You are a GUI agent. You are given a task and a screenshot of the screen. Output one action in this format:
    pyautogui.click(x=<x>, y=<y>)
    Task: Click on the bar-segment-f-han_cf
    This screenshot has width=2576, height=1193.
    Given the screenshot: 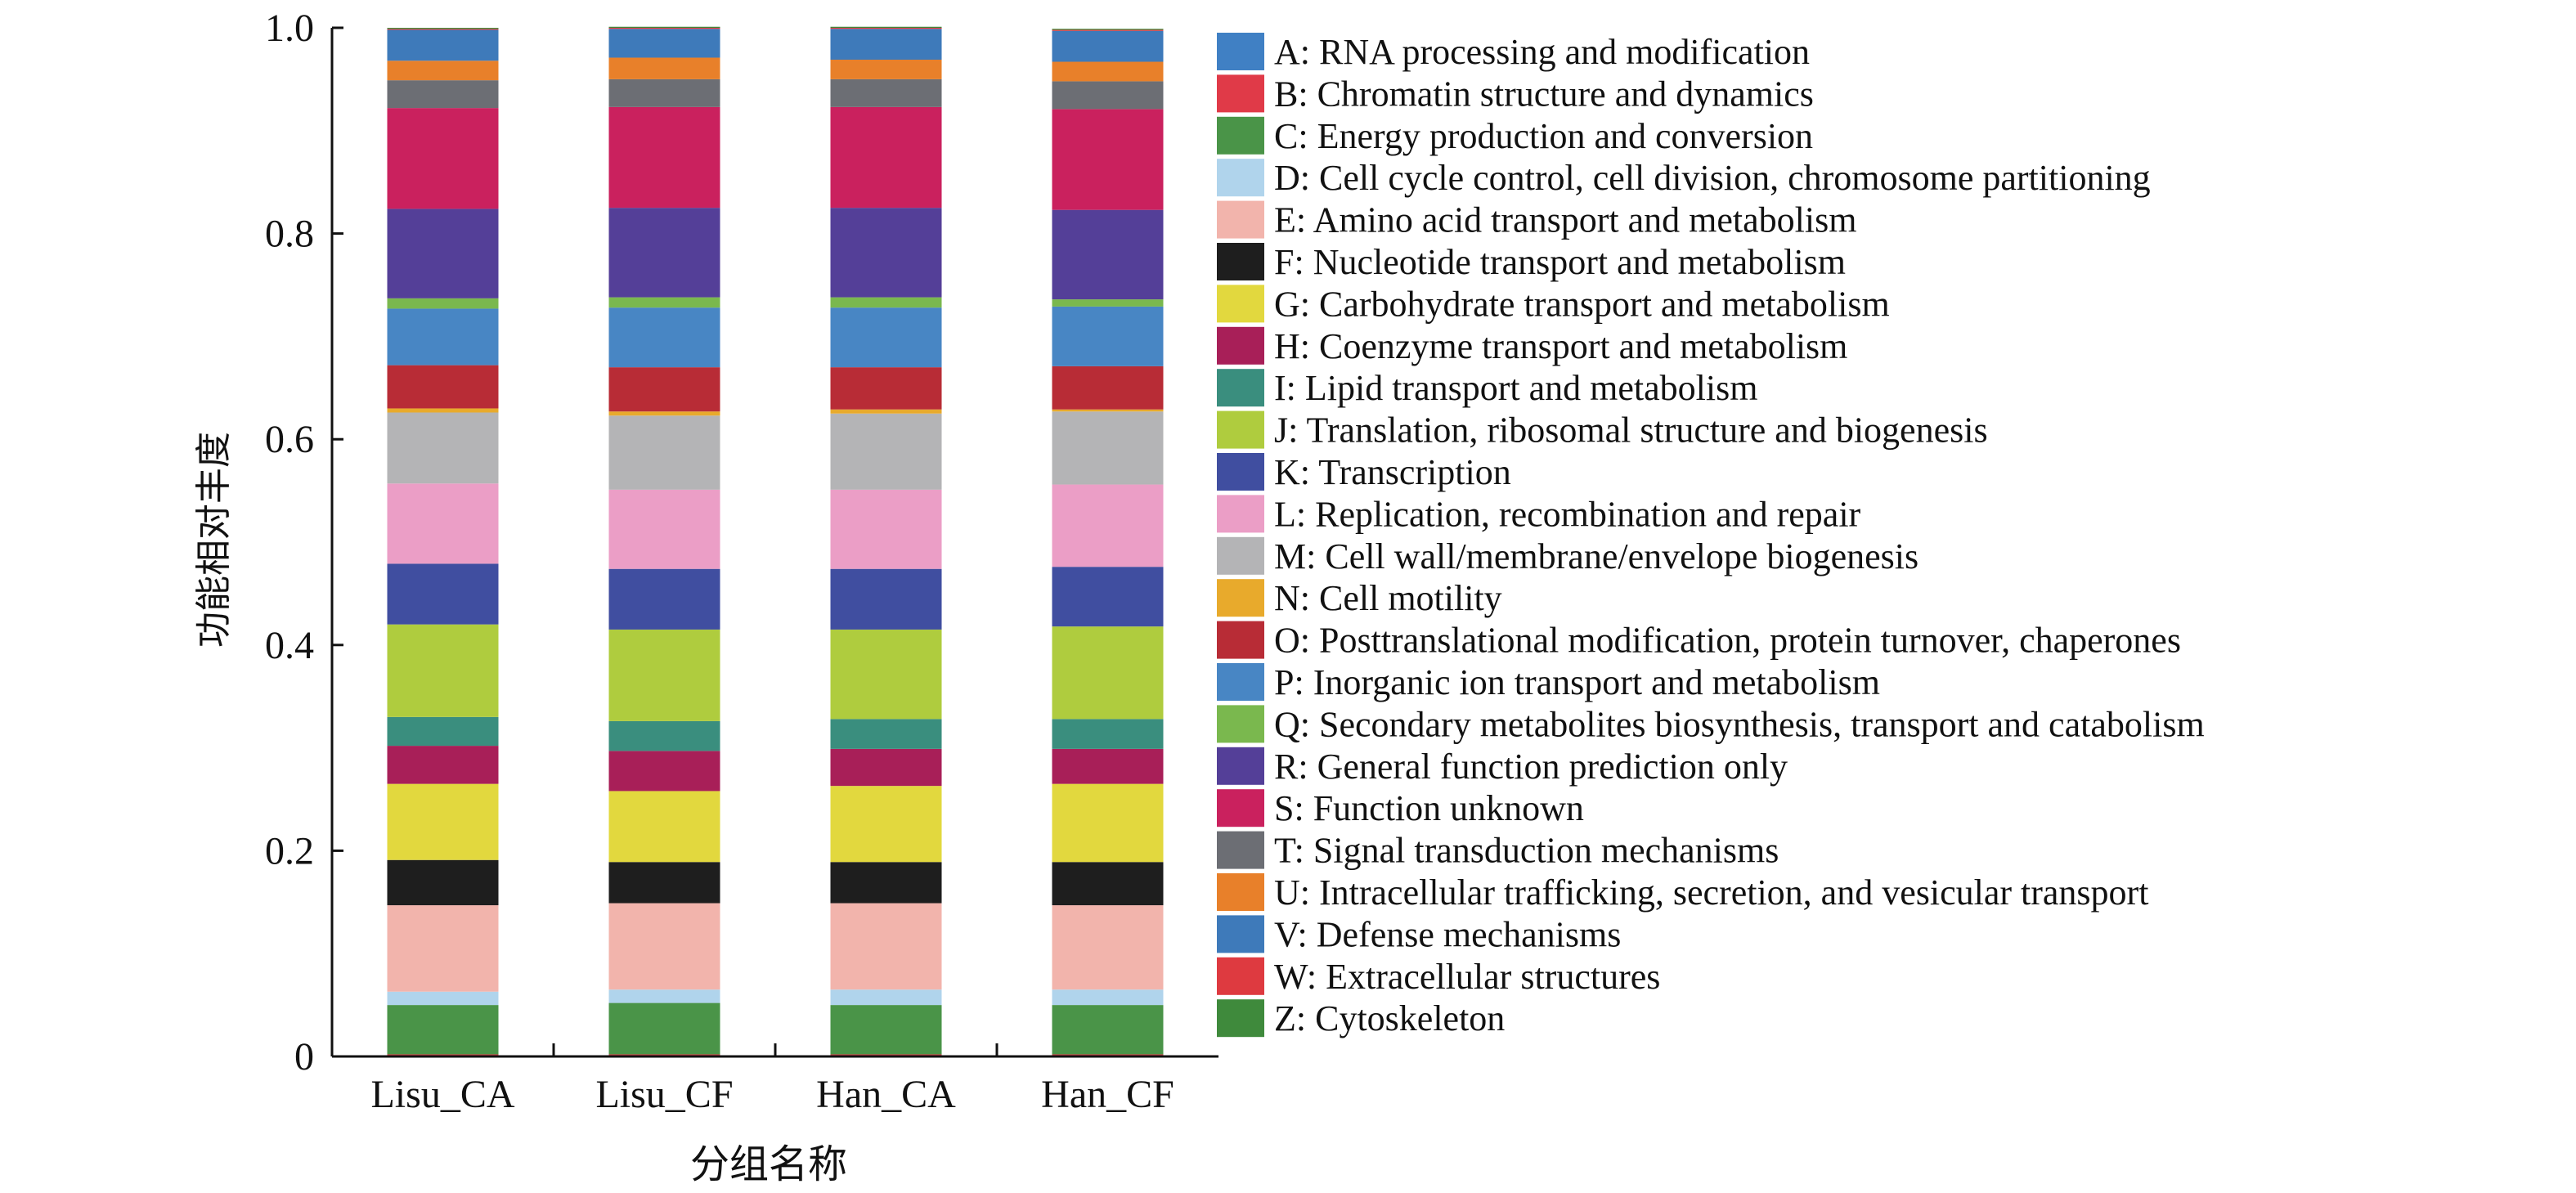 What is the action you would take?
    pyautogui.click(x=1108, y=884)
    